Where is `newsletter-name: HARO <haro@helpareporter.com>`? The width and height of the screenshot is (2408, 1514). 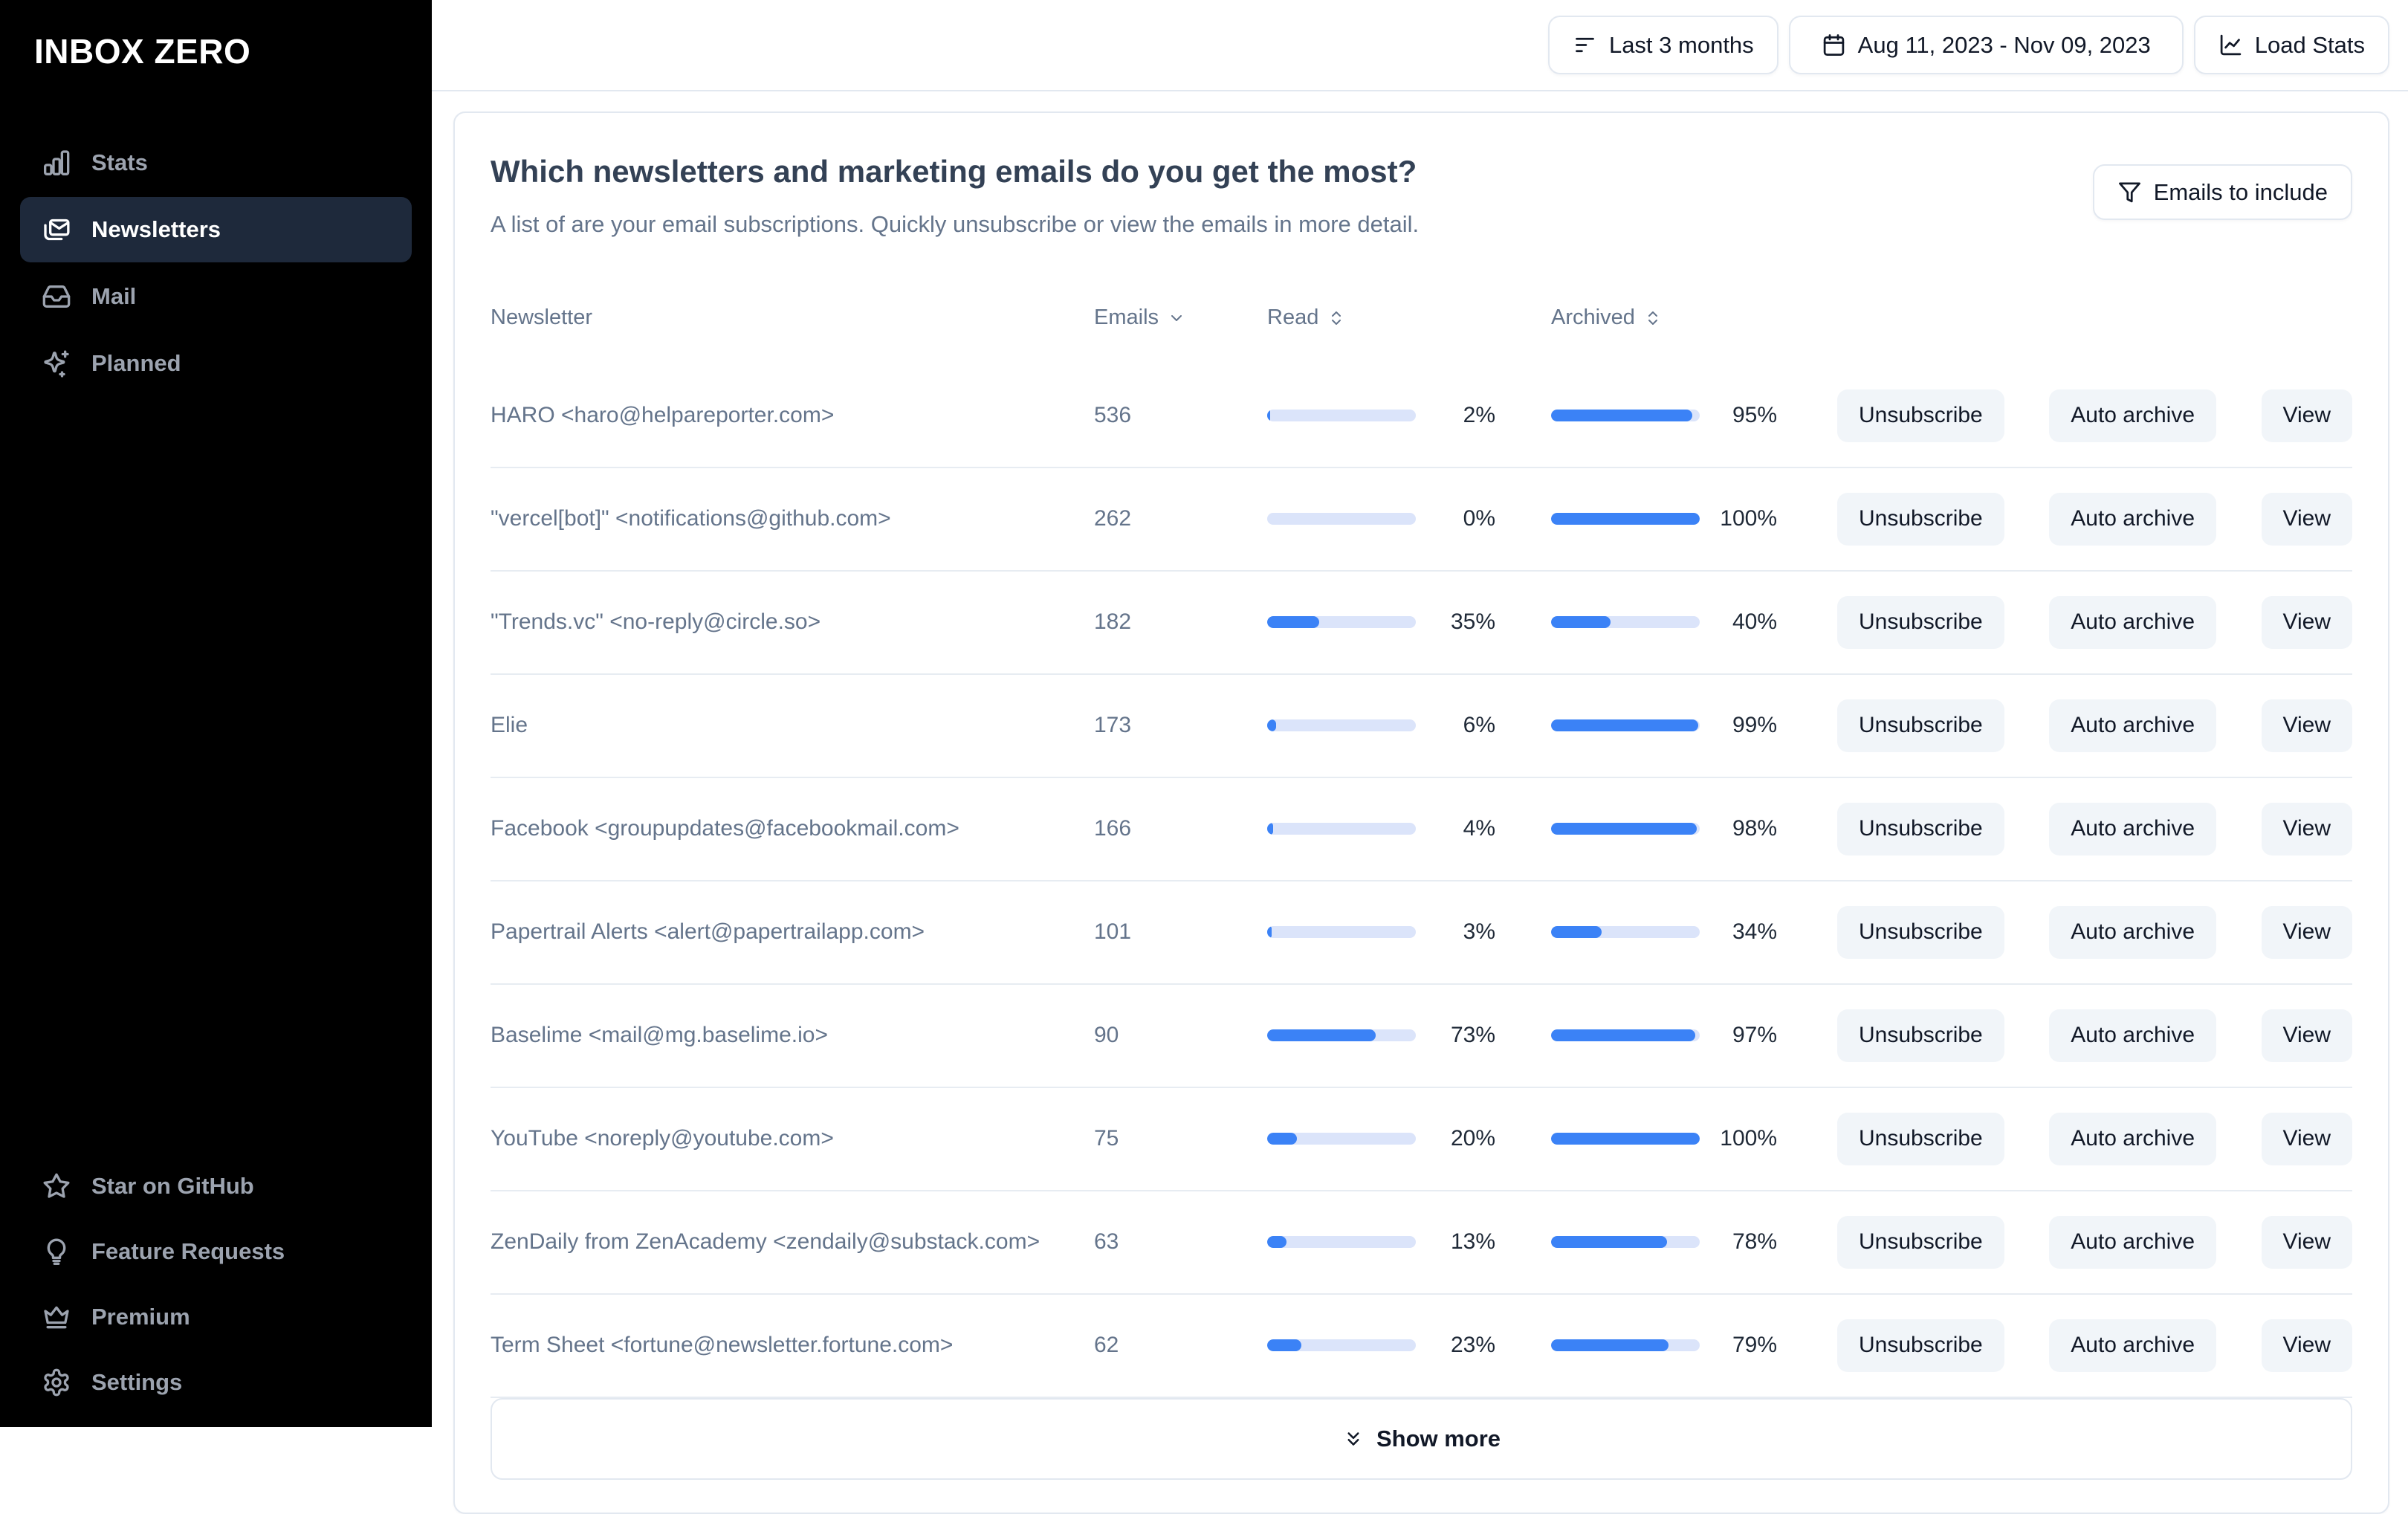 newsletter-name: HARO <haro@helpareporter.com> is located at coordinates (663, 415).